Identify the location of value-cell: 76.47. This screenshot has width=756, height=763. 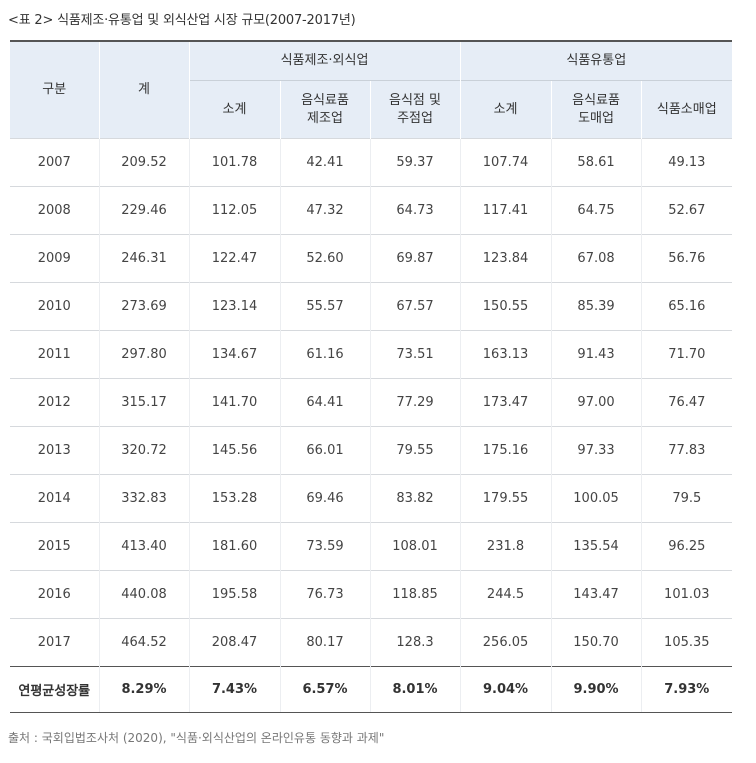
(686, 402).